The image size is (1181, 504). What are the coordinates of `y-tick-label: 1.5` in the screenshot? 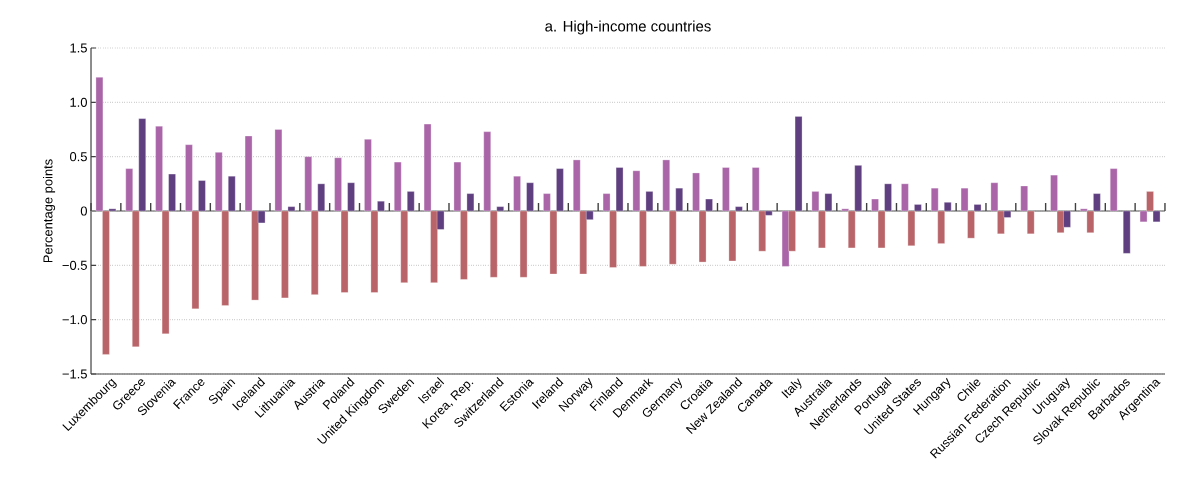 It's located at (78, 48).